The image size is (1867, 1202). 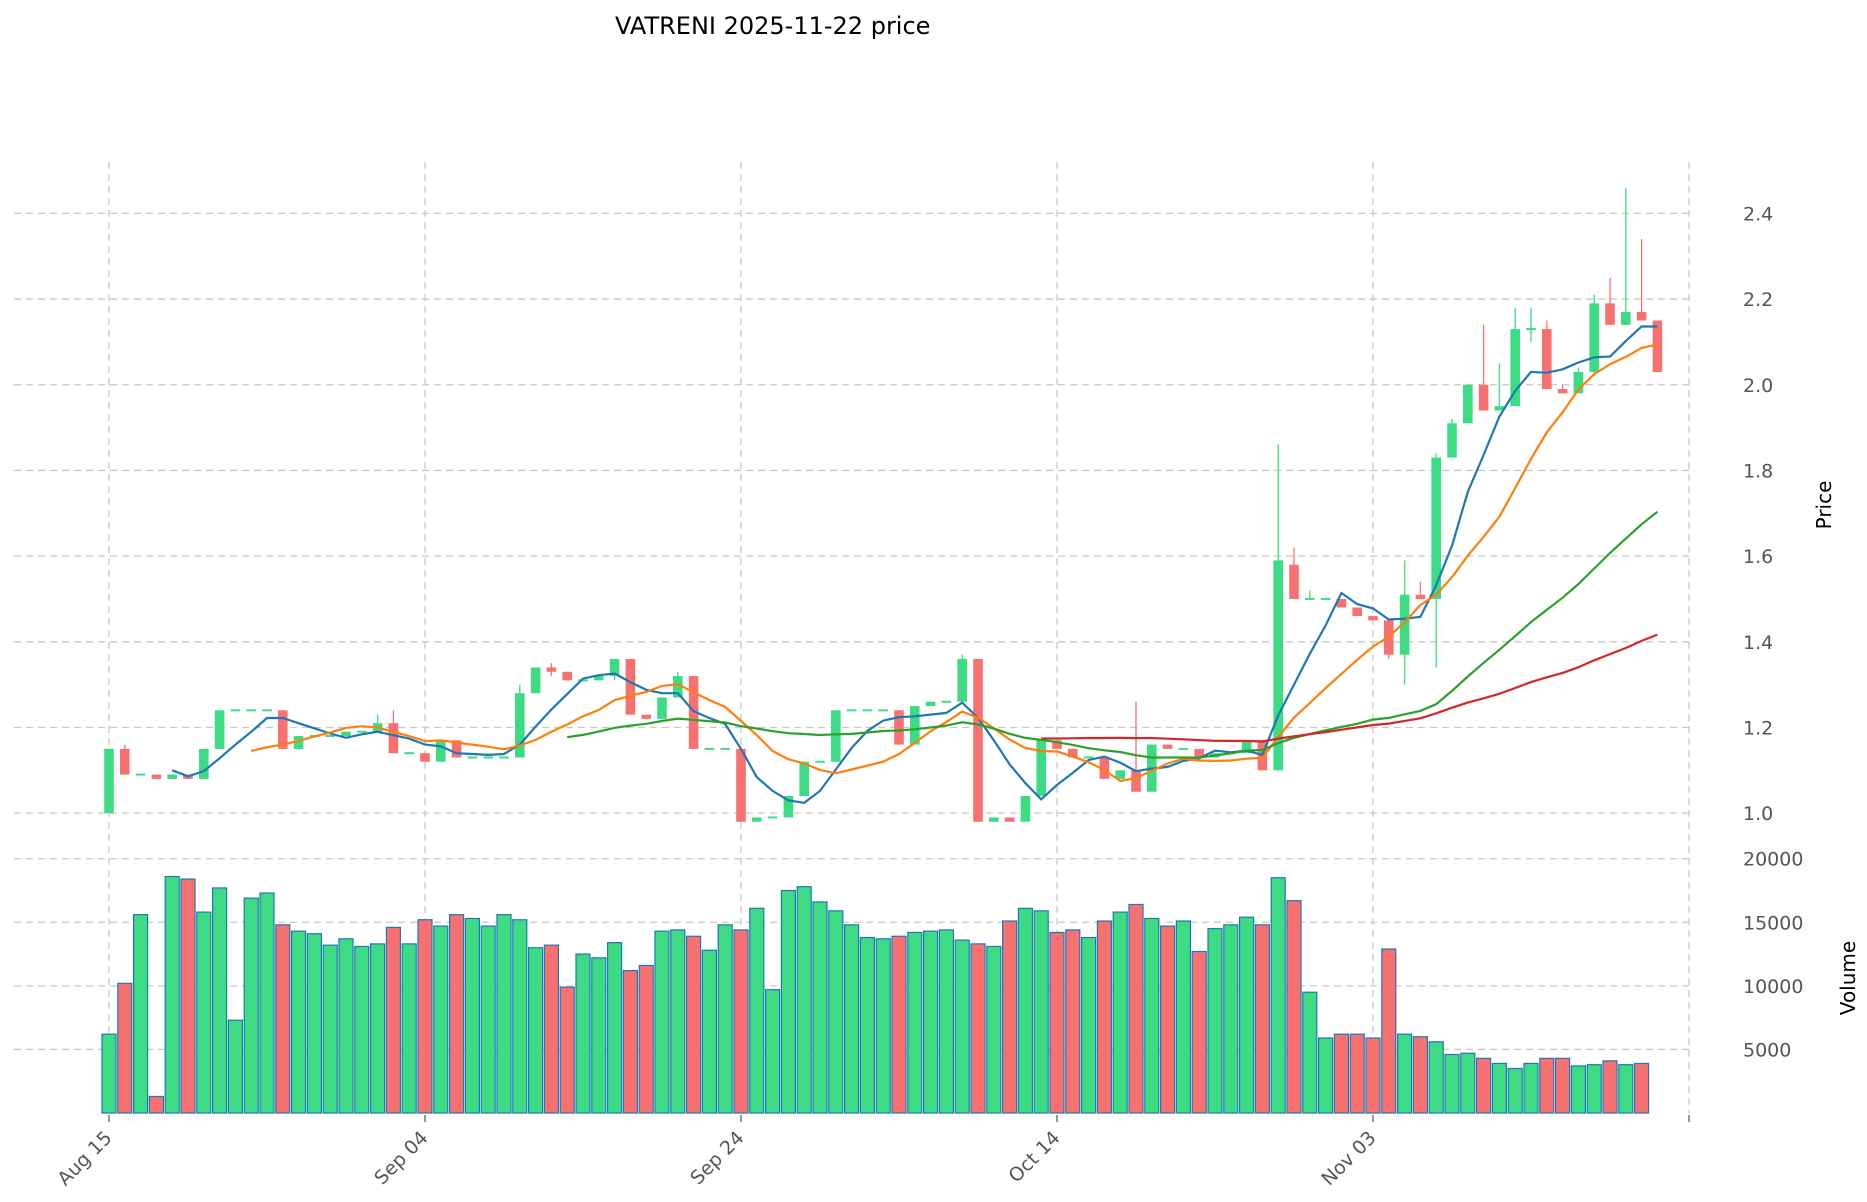 I want to click on price-axis-label: Price, so click(x=1824, y=505).